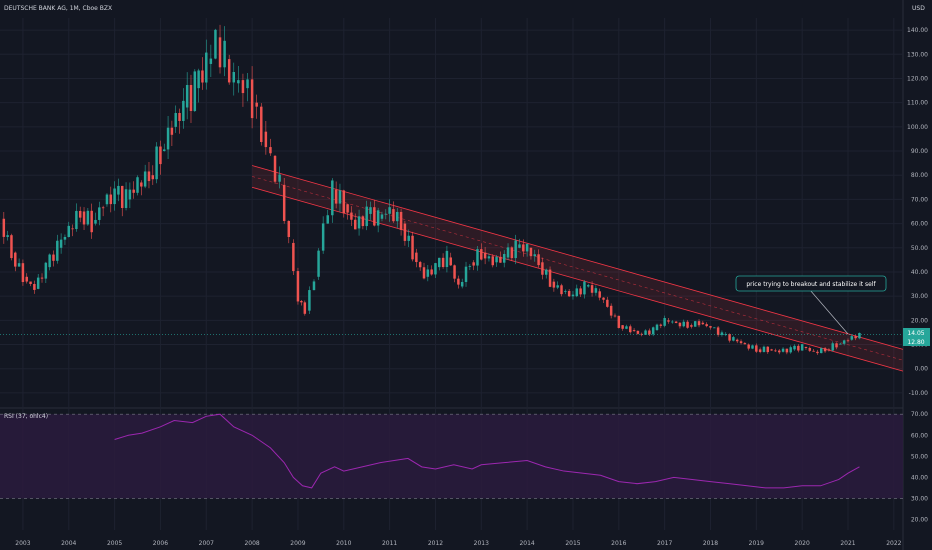 The width and height of the screenshot is (932, 550). Describe the element at coordinates (893, 543) in the screenshot. I see `time-tick-label: 2022` at that location.